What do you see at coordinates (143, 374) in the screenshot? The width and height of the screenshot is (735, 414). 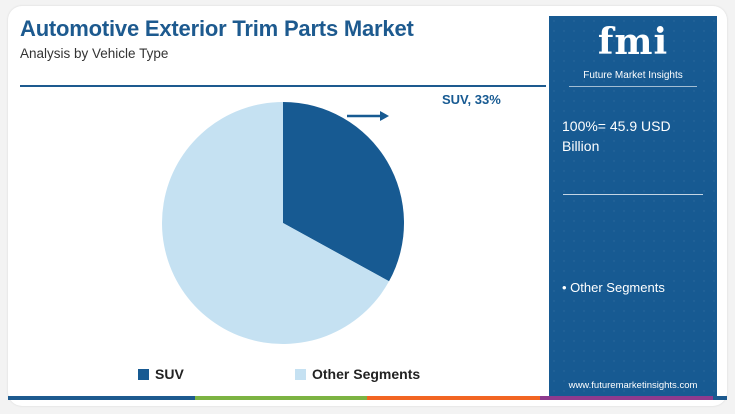 I see `legend-swatch-suv` at bounding box center [143, 374].